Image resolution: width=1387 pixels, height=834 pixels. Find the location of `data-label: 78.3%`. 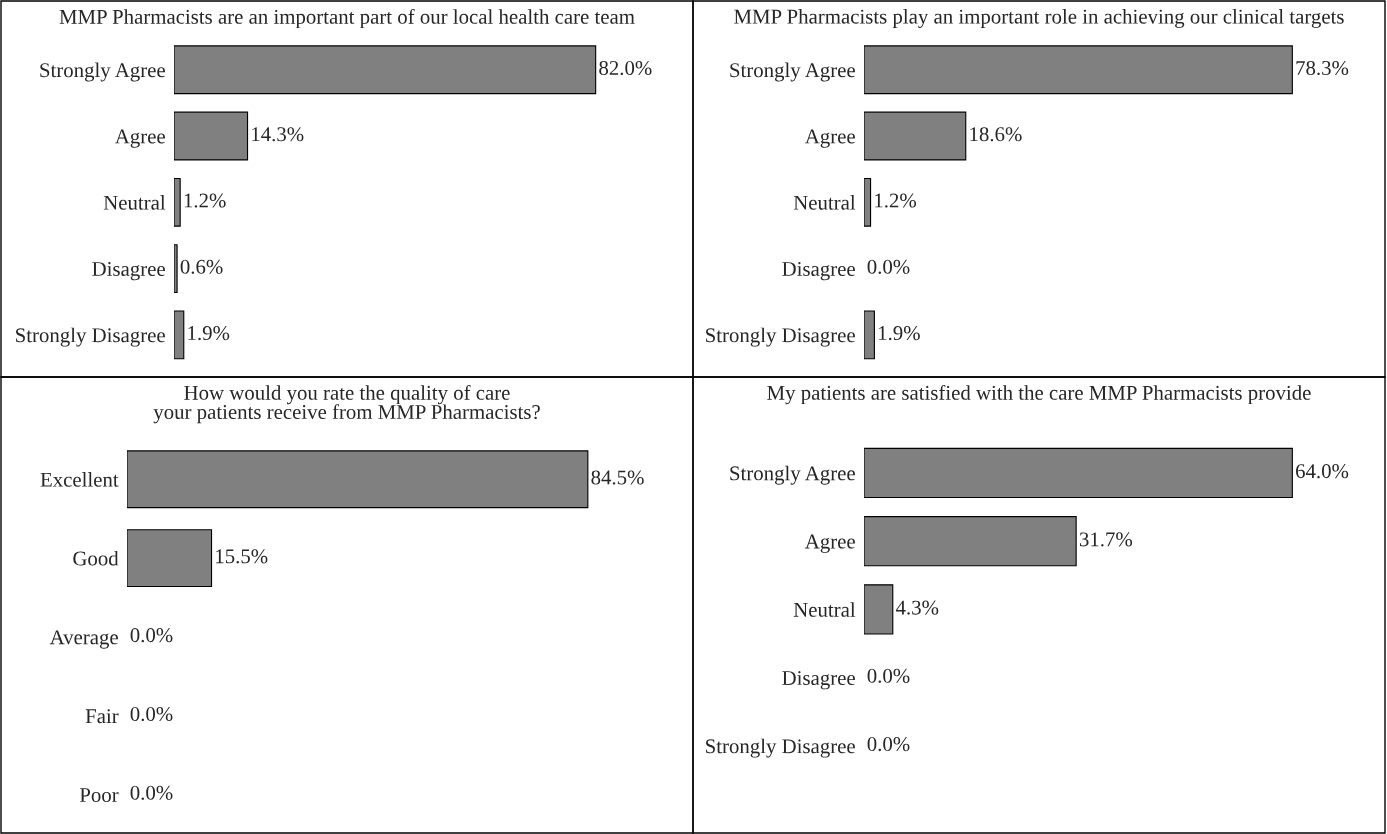

data-label: 78.3% is located at coordinates (1322, 68).